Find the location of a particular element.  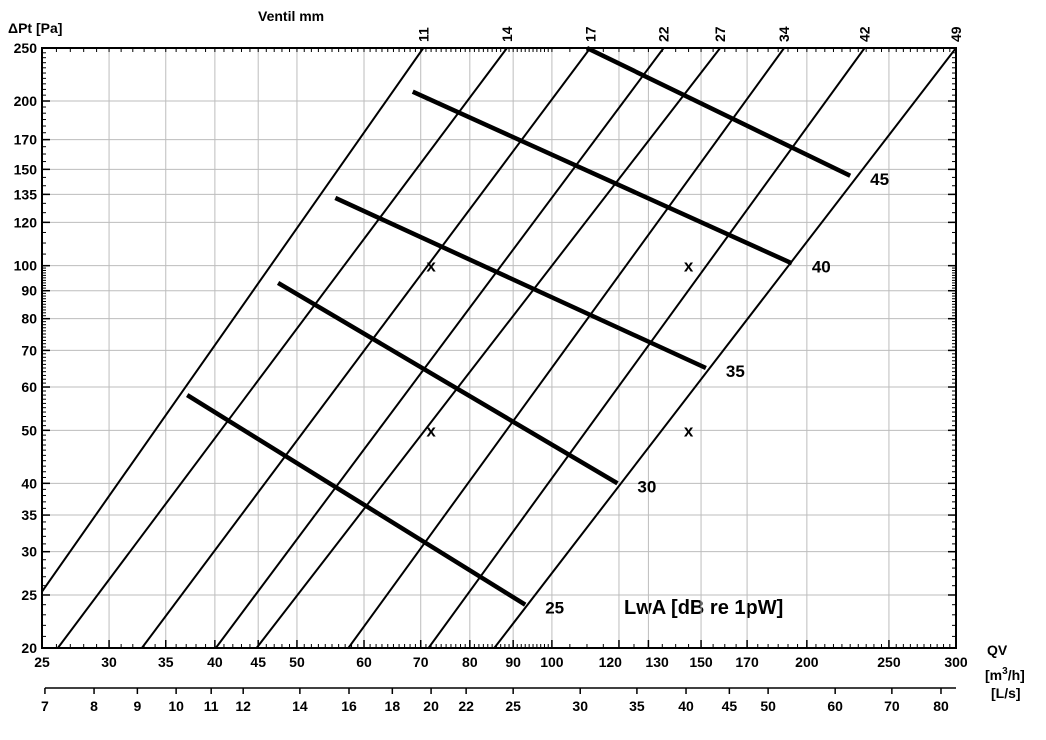

x-tick-label-50: 50 is located at coordinates (297, 662).